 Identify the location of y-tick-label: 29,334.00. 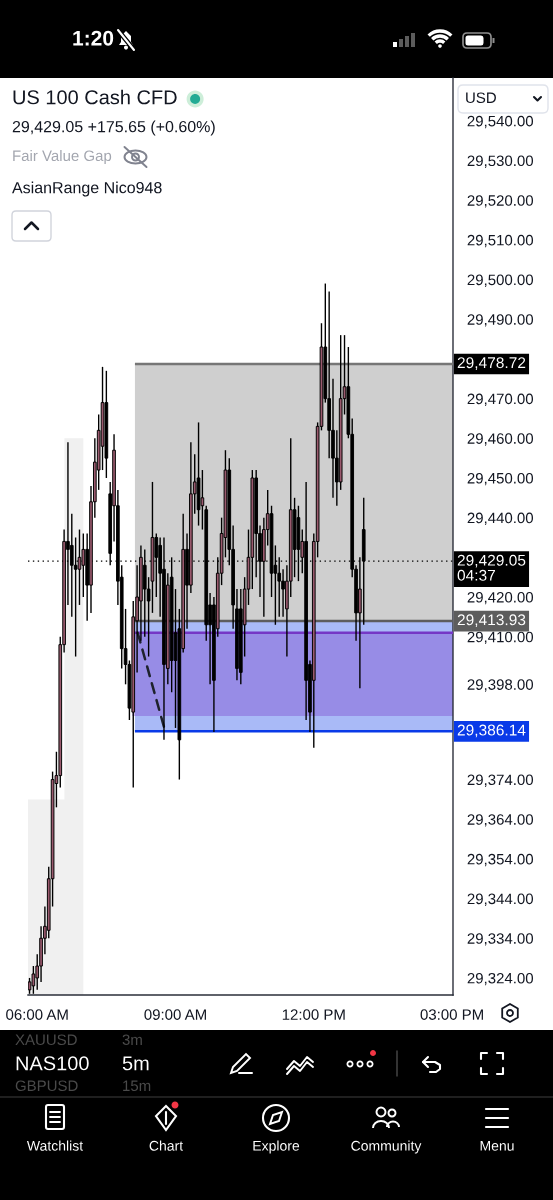
(500, 939).